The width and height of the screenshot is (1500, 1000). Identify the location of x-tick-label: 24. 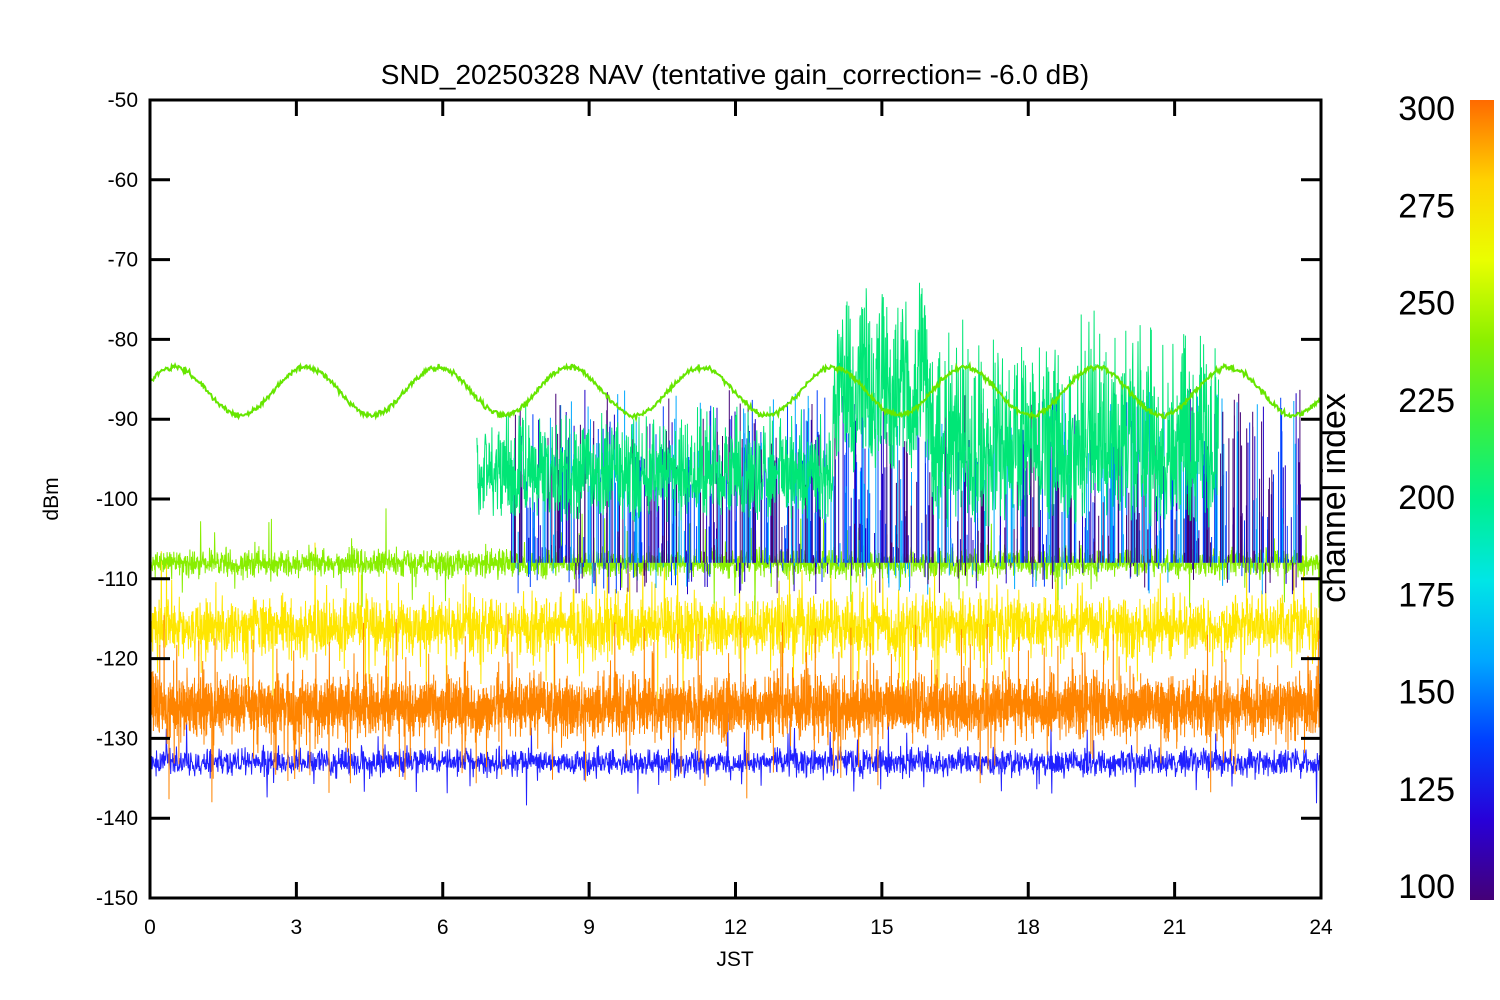
(1321, 927).